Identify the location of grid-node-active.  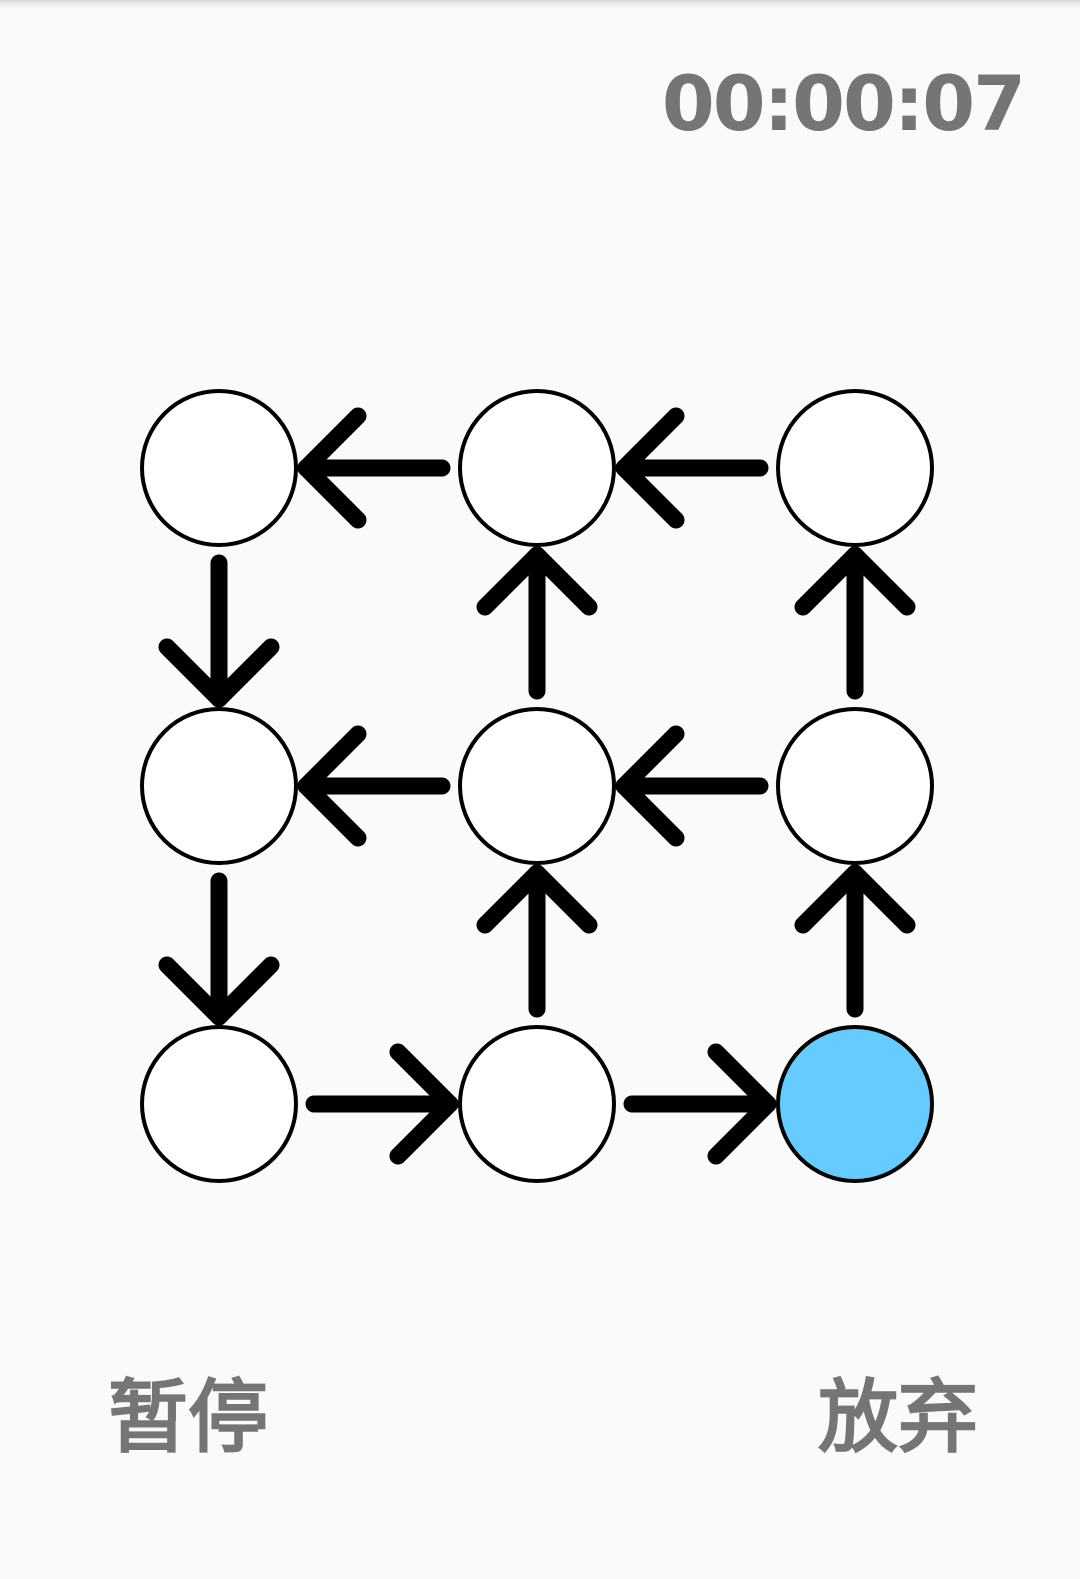
(855, 1104).